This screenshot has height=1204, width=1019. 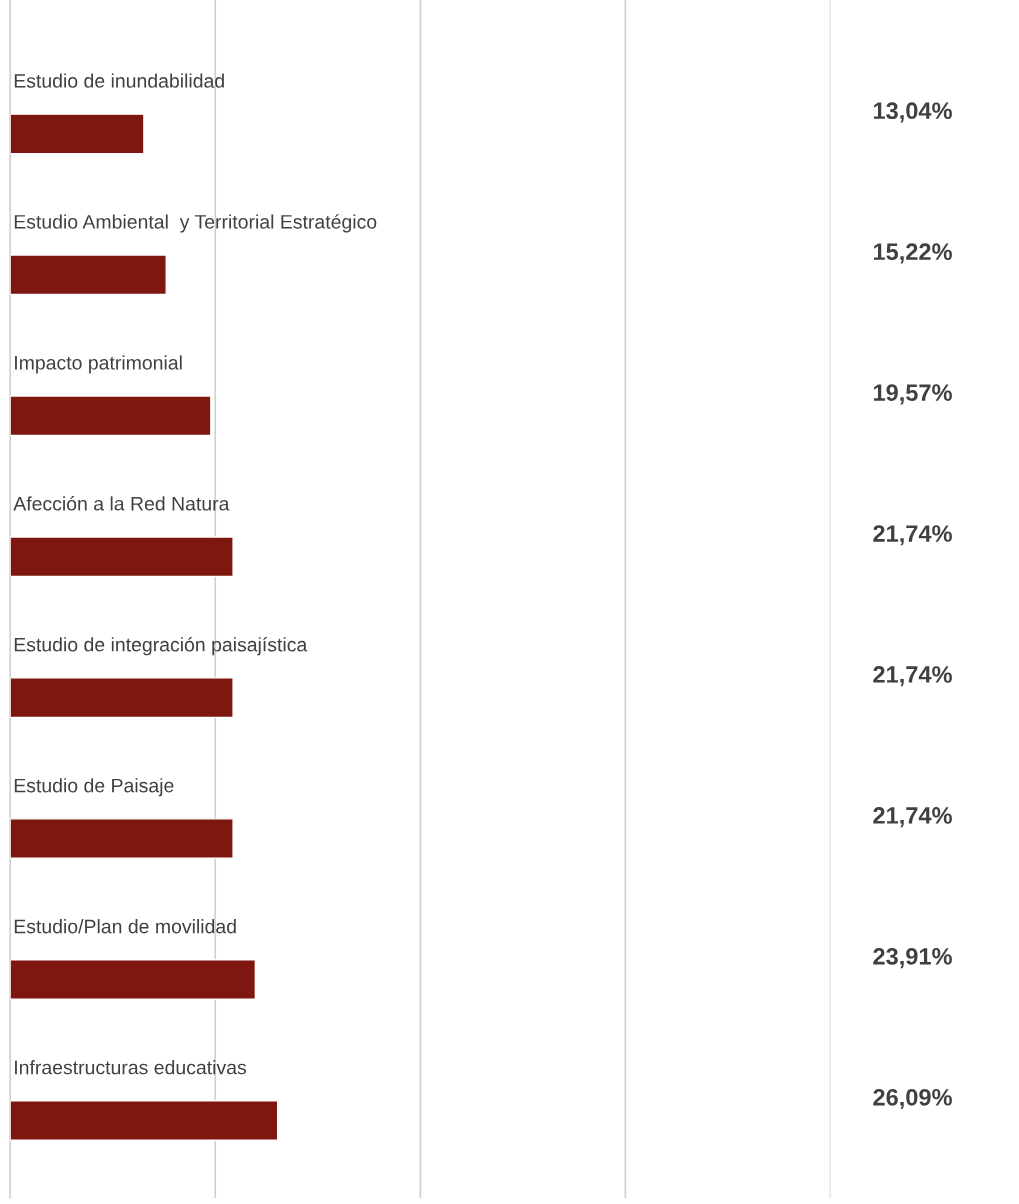 What do you see at coordinates (912, 112) in the screenshot?
I see `data-label: 13,04%` at bounding box center [912, 112].